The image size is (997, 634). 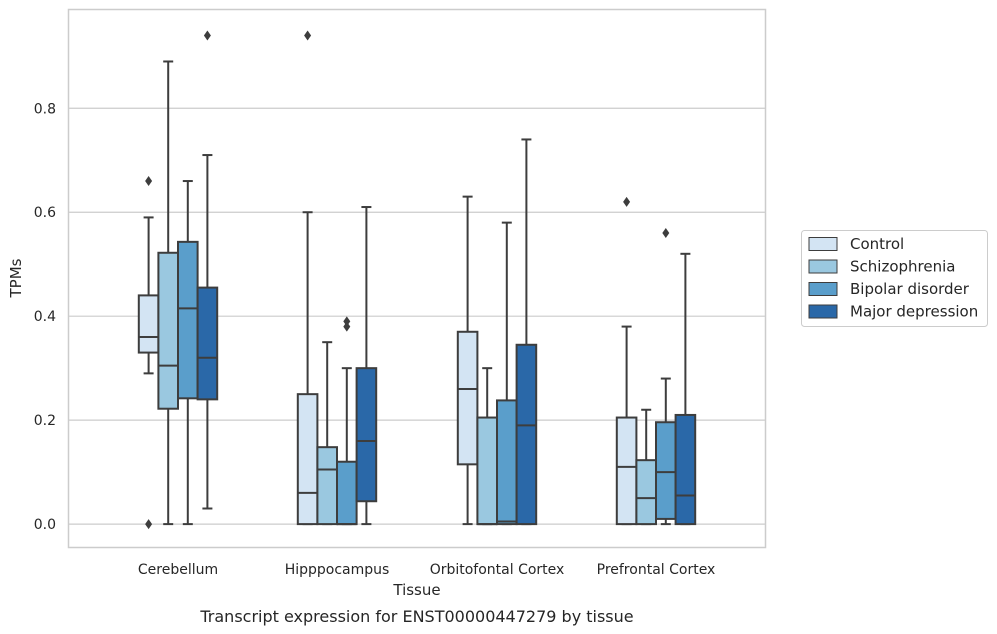 I want to click on legend-label: Major depression, so click(x=914, y=312).